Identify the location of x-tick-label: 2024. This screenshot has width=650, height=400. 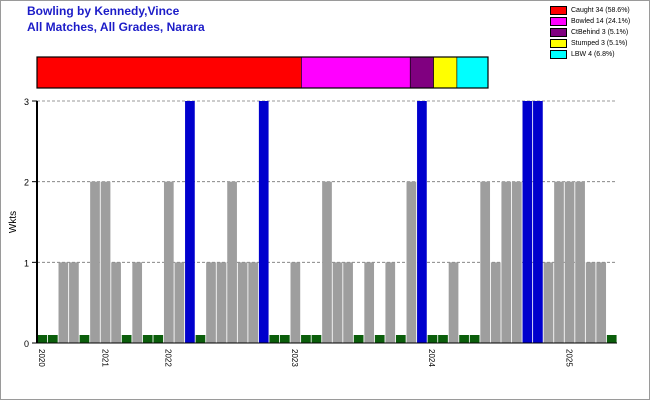
(431, 358).